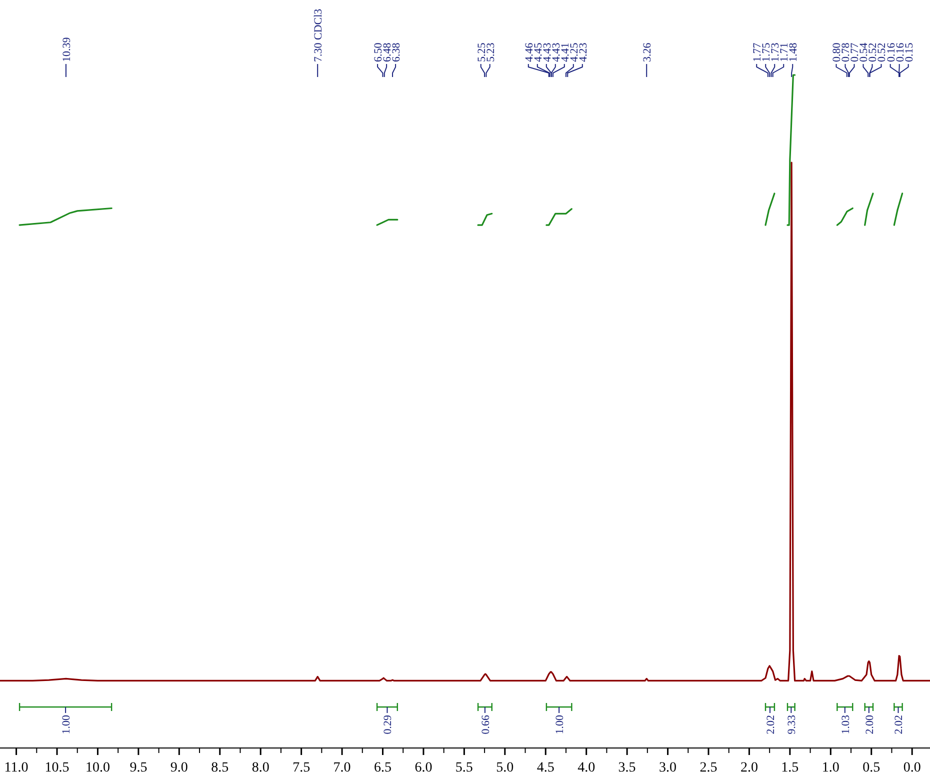  What do you see at coordinates (505, 766) in the screenshot?
I see `x-tick-label: 5.0` at bounding box center [505, 766].